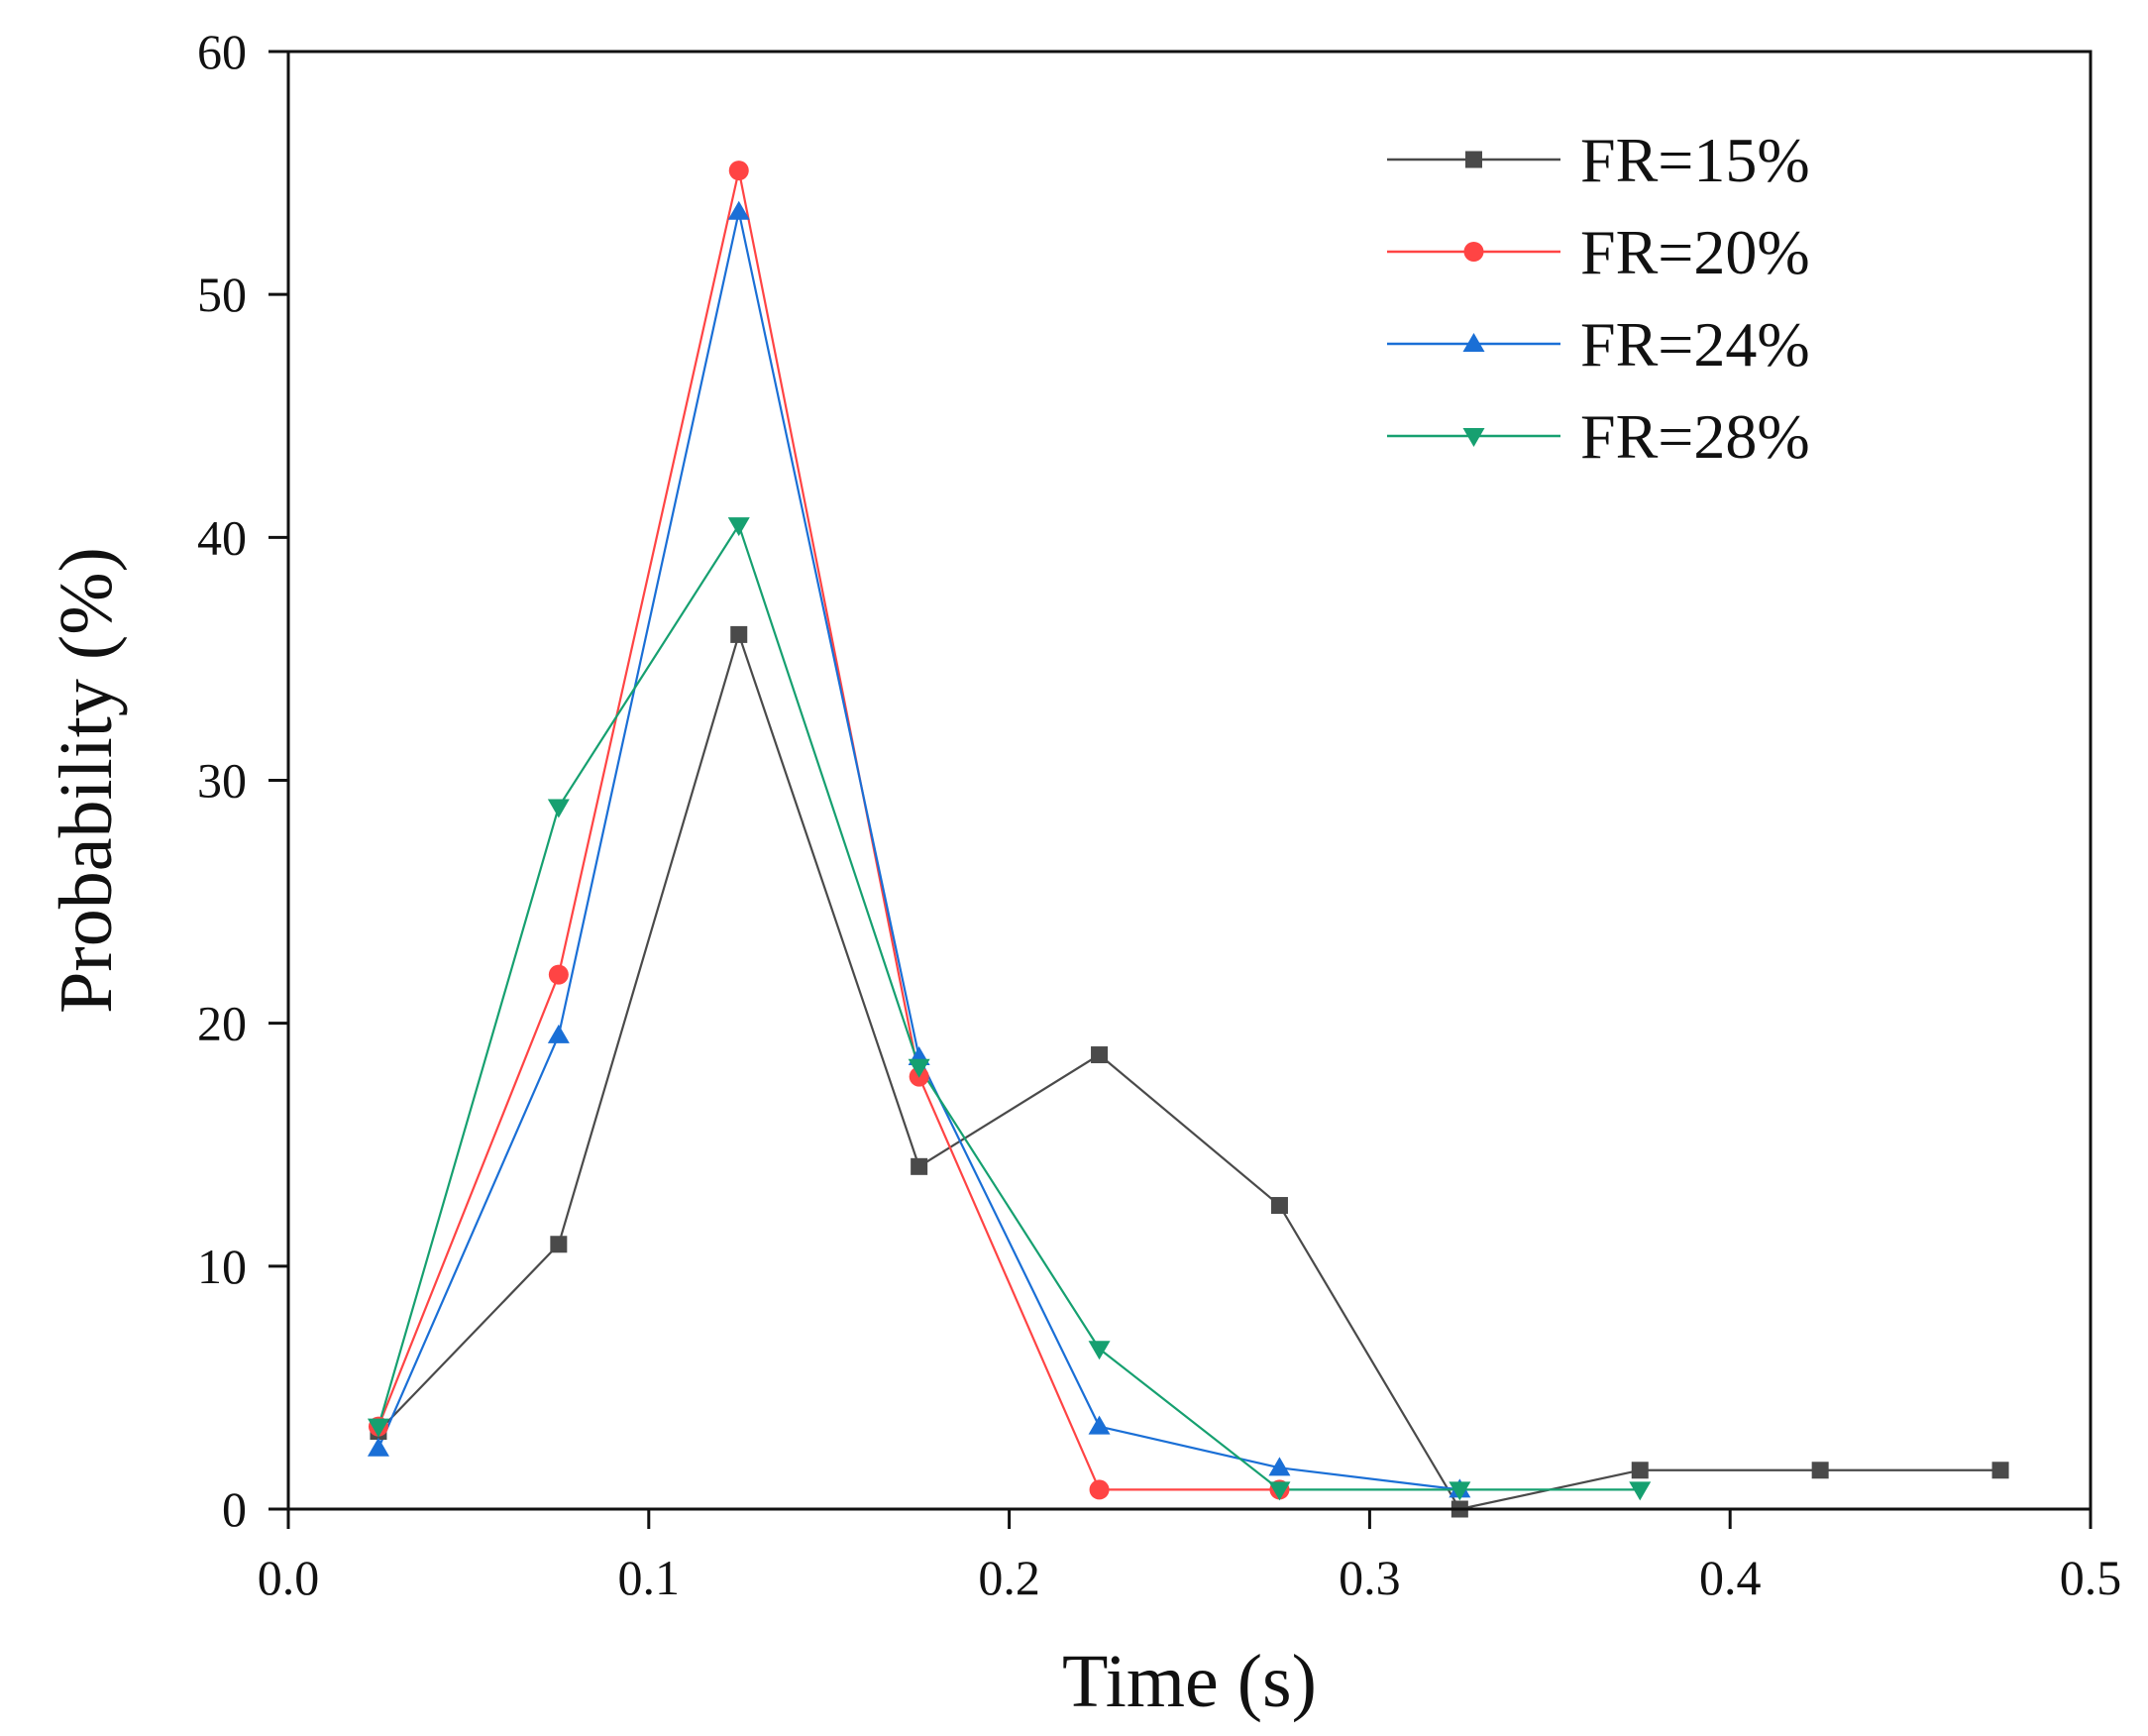  Describe the element at coordinates (234, 1509) in the screenshot. I see `y-tick-label: 0` at that location.